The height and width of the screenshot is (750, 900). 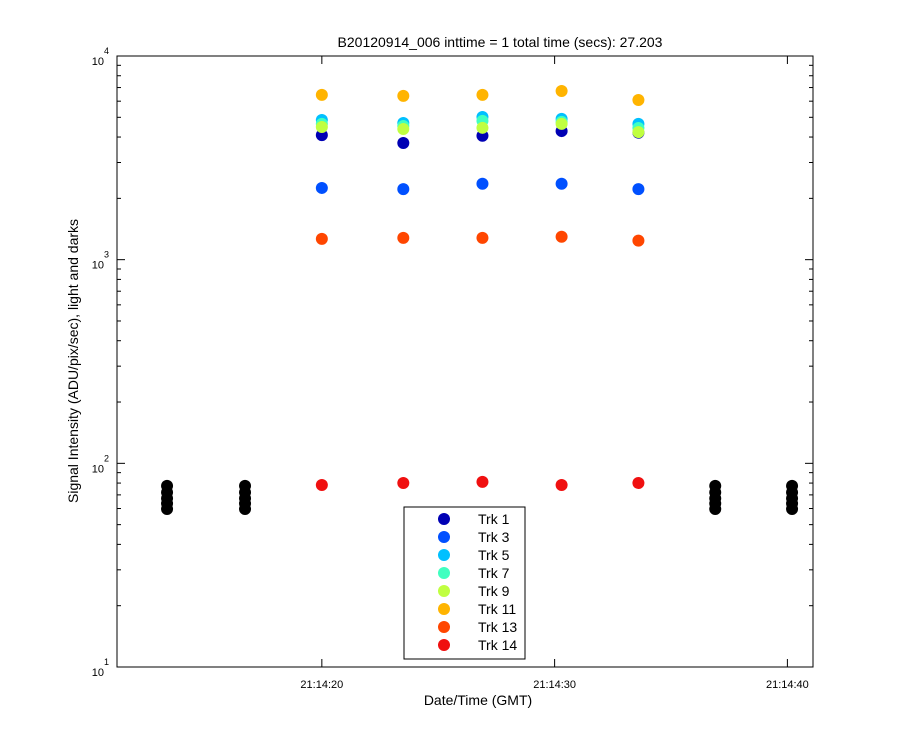 What do you see at coordinates (494, 555) in the screenshot?
I see `legend-label: Trk 5` at bounding box center [494, 555].